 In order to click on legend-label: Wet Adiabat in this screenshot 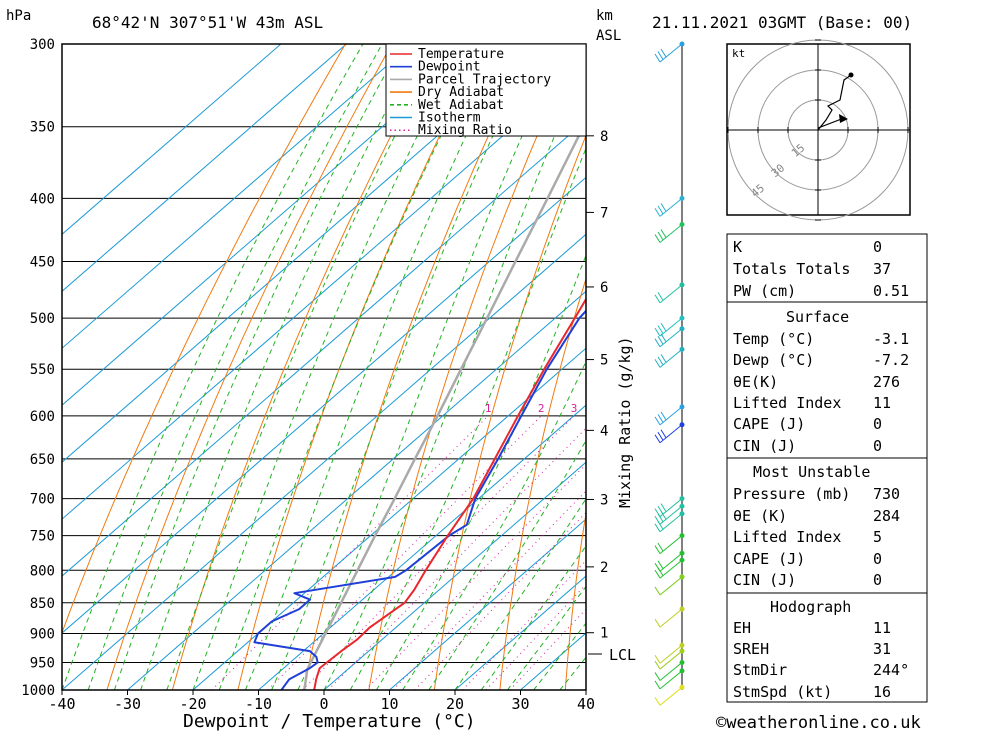, I will do `click(461, 105)`.